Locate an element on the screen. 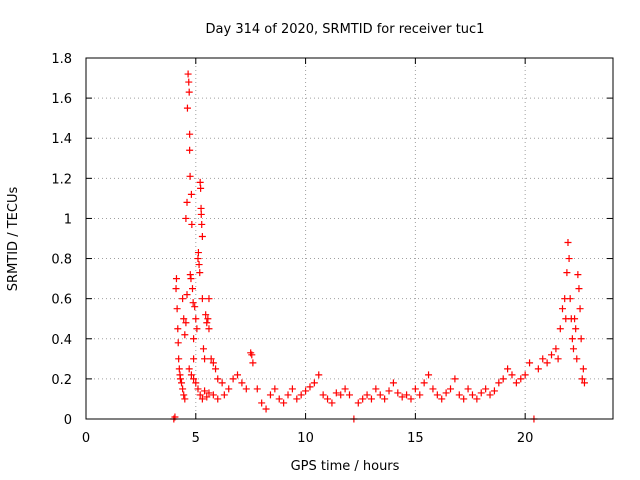 The height and width of the screenshot is (480, 640). y-tick-label: 0.2 is located at coordinates (61, 380).